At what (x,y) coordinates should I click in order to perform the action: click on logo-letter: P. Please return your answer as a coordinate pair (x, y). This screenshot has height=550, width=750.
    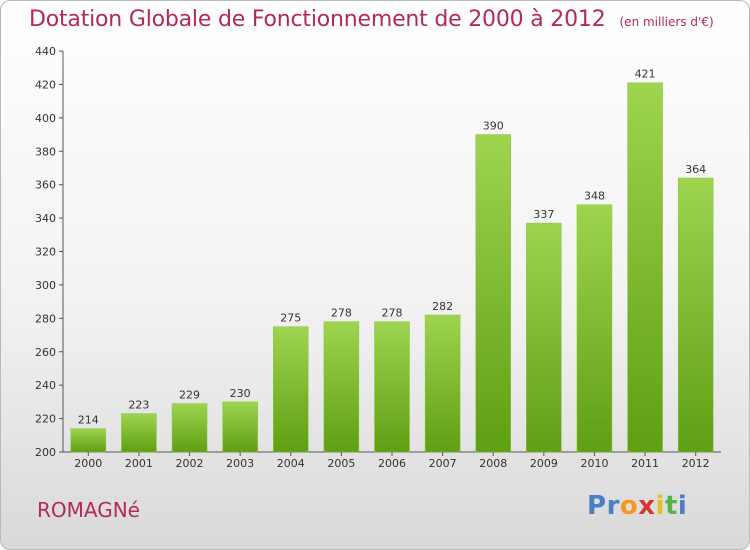
    Looking at the image, I should click on (597, 506).